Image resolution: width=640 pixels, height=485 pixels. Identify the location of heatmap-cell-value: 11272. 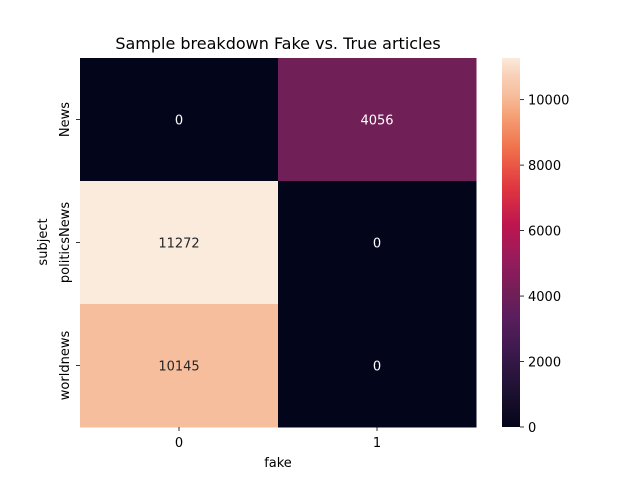
(178, 244).